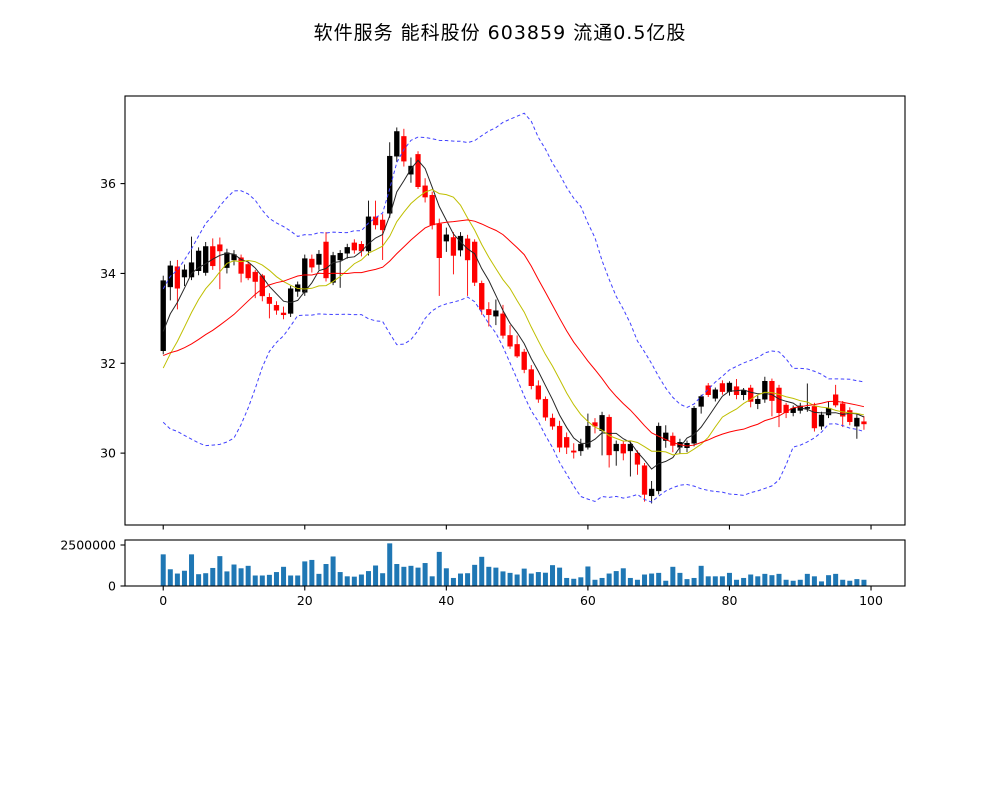  Describe the element at coordinates (500, 33) in the screenshot. I see `chart-title: 软件服务 能科股份 603859 流通0.5亿股` at that location.